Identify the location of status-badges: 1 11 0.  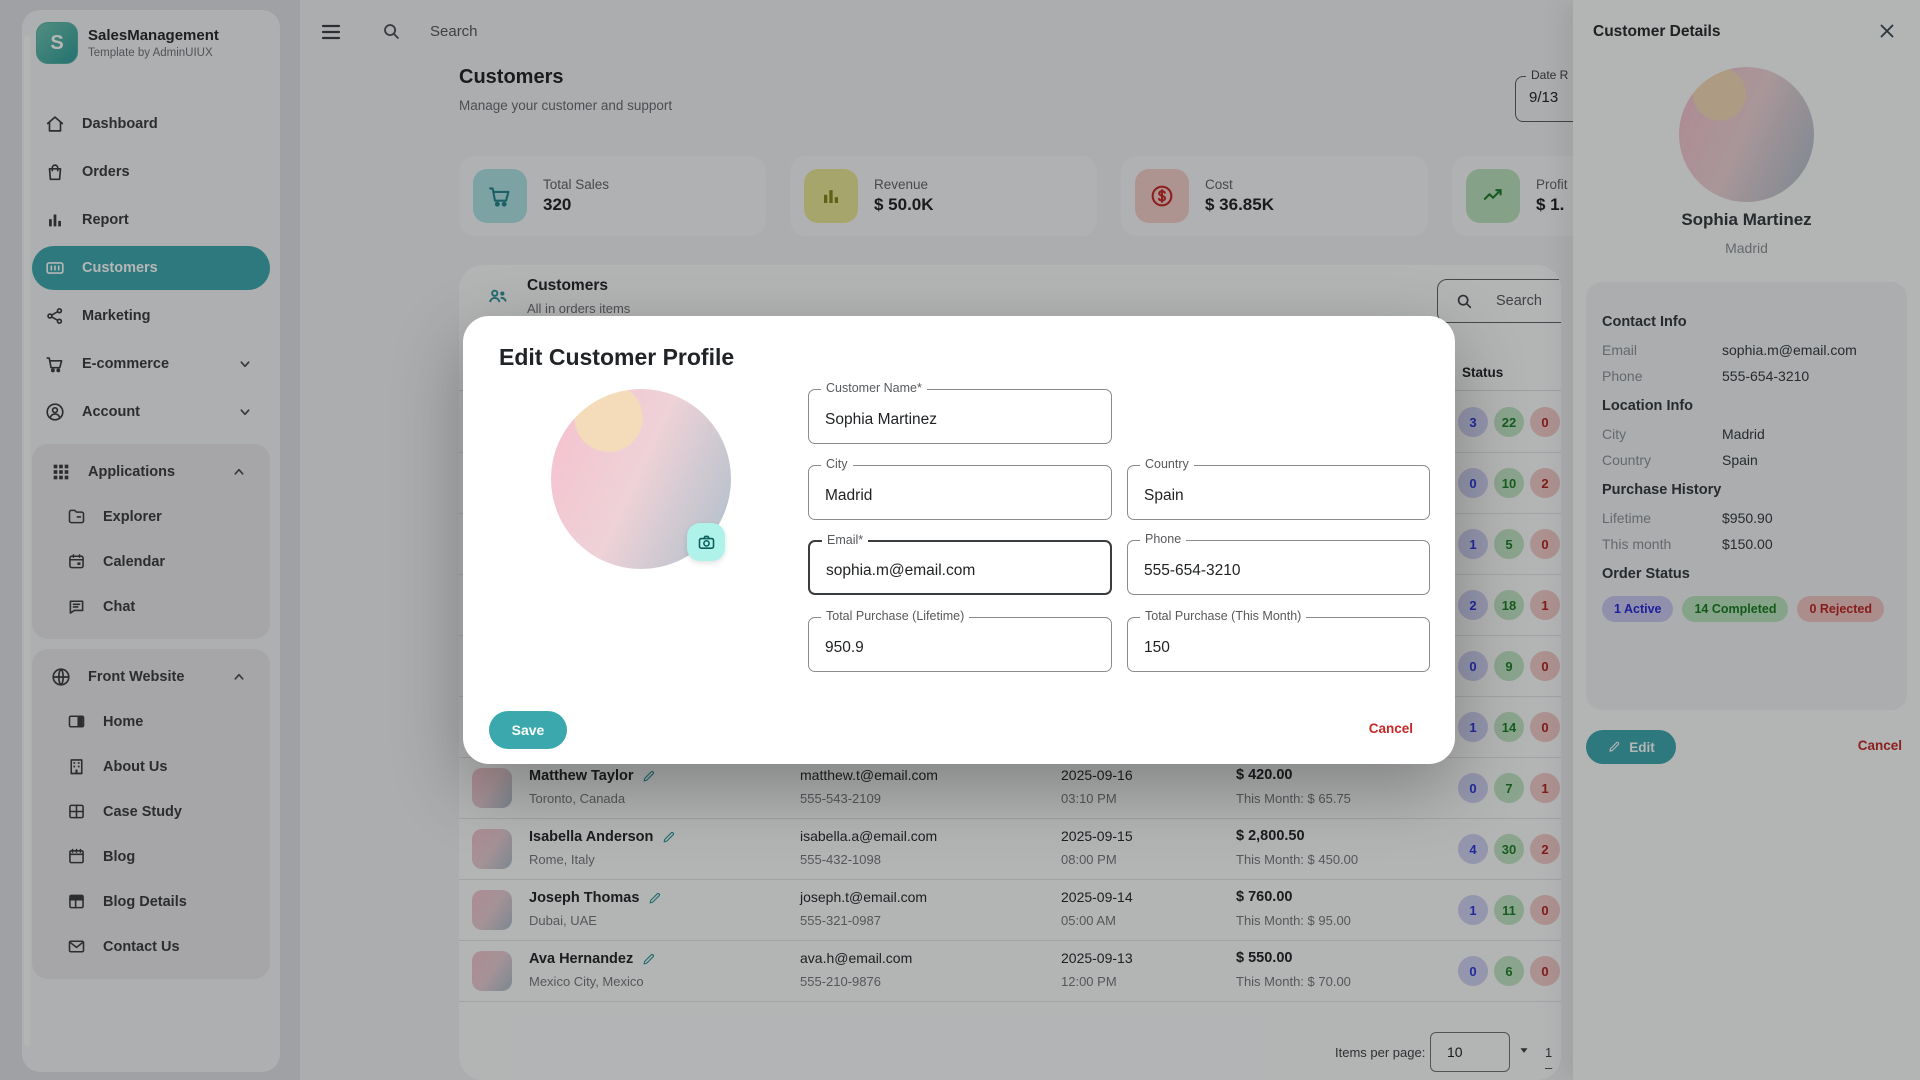
(1509, 910).